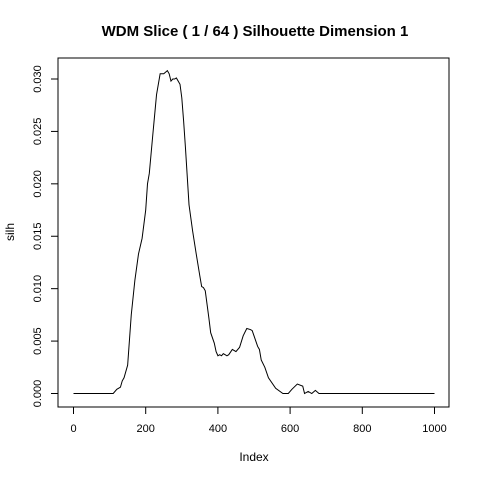 This screenshot has height=480, width=480. I want to click on x-tick-label: 600, so click(290, 429).